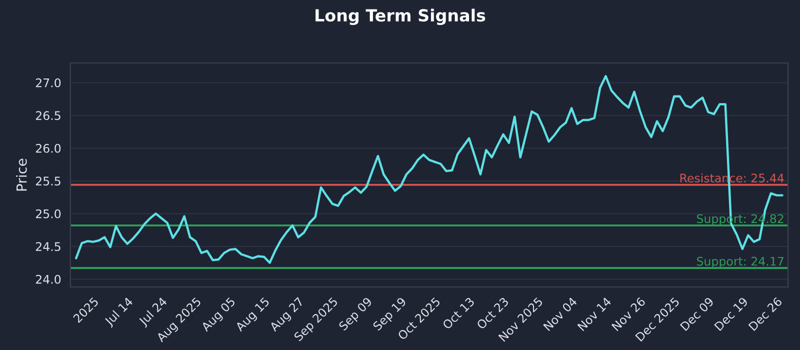  What do you see at coordinates (119, 312) in the screenshot?
I see `x-tick-label: Jul 14` at bounding box center [119, 312].